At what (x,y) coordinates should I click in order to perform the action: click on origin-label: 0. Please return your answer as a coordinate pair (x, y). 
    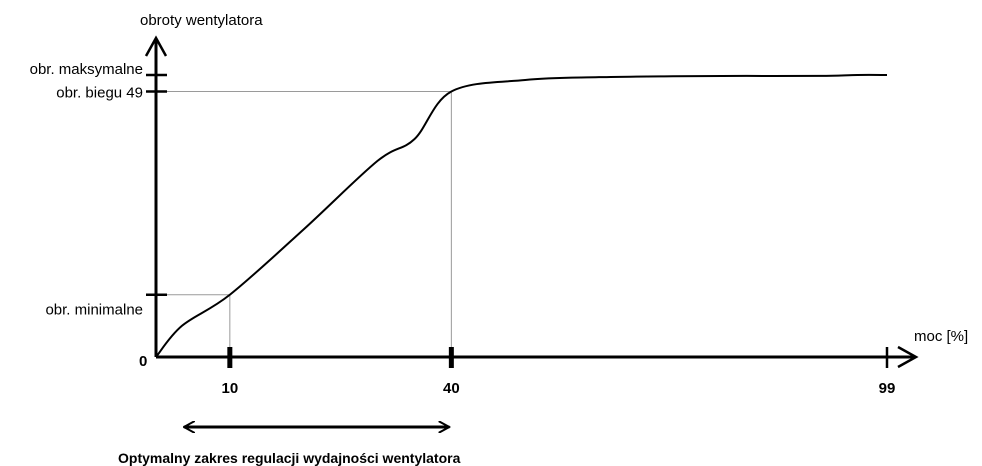
    Looking at the image, I should click on (143, 361).